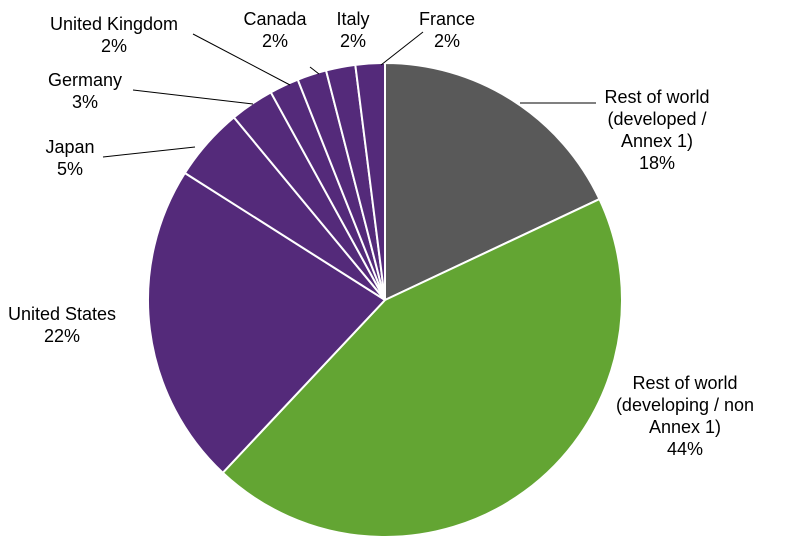 This screenshot has height=537, width=790. Describe the element at coordinates (62, 336) in the screenshot. I see `slice-value-label: 22%` at that location.